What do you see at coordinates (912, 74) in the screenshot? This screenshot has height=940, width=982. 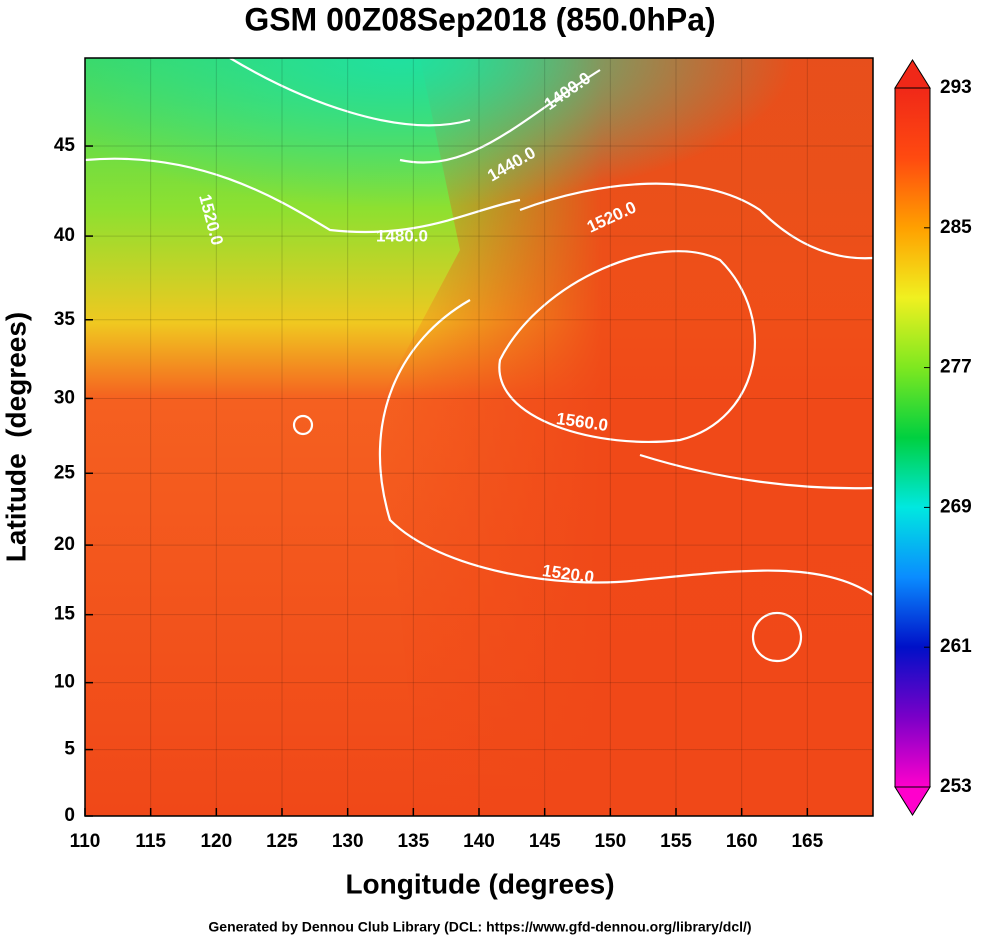 I see `colorbar-extend-top` at bounding box center [912, 74].